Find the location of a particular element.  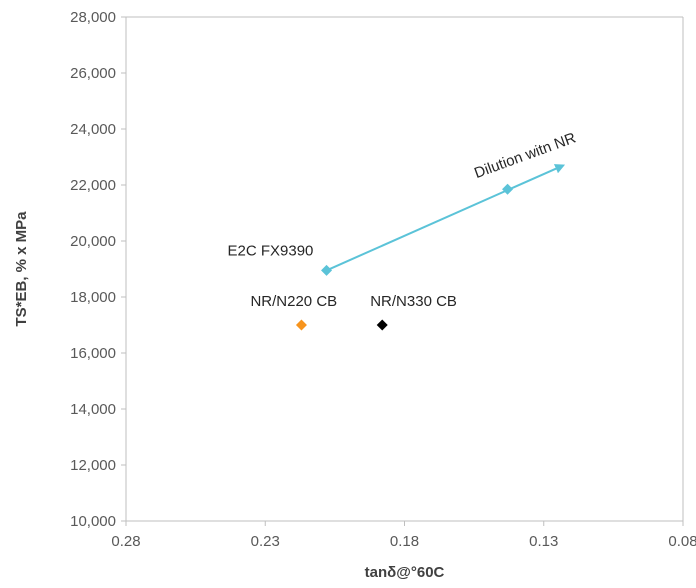

y-tick-label: 12,000 is located at coordinates (93, 465).